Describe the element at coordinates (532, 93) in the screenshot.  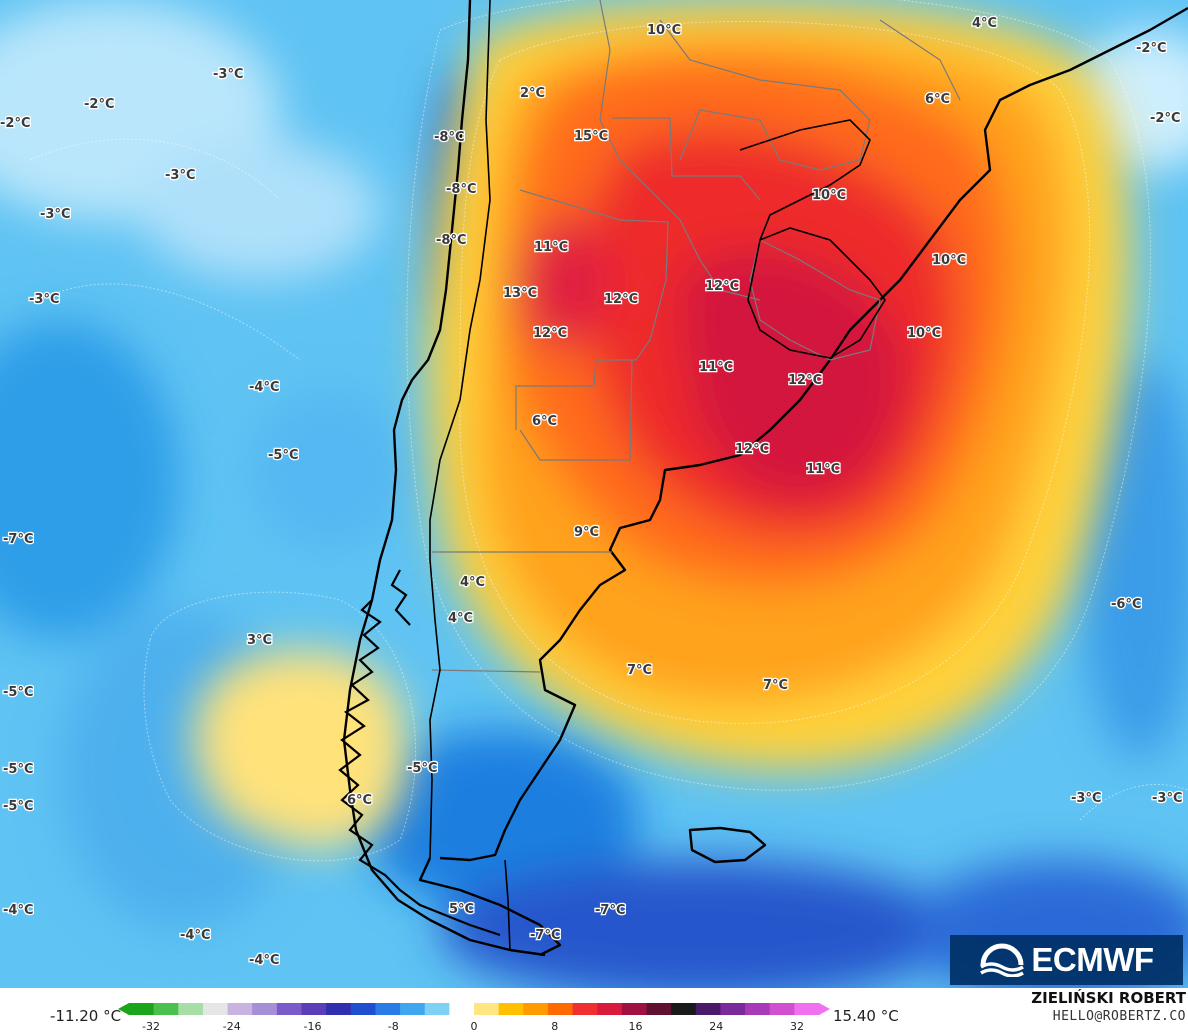
I see `temp-label: 2°C` at that location.